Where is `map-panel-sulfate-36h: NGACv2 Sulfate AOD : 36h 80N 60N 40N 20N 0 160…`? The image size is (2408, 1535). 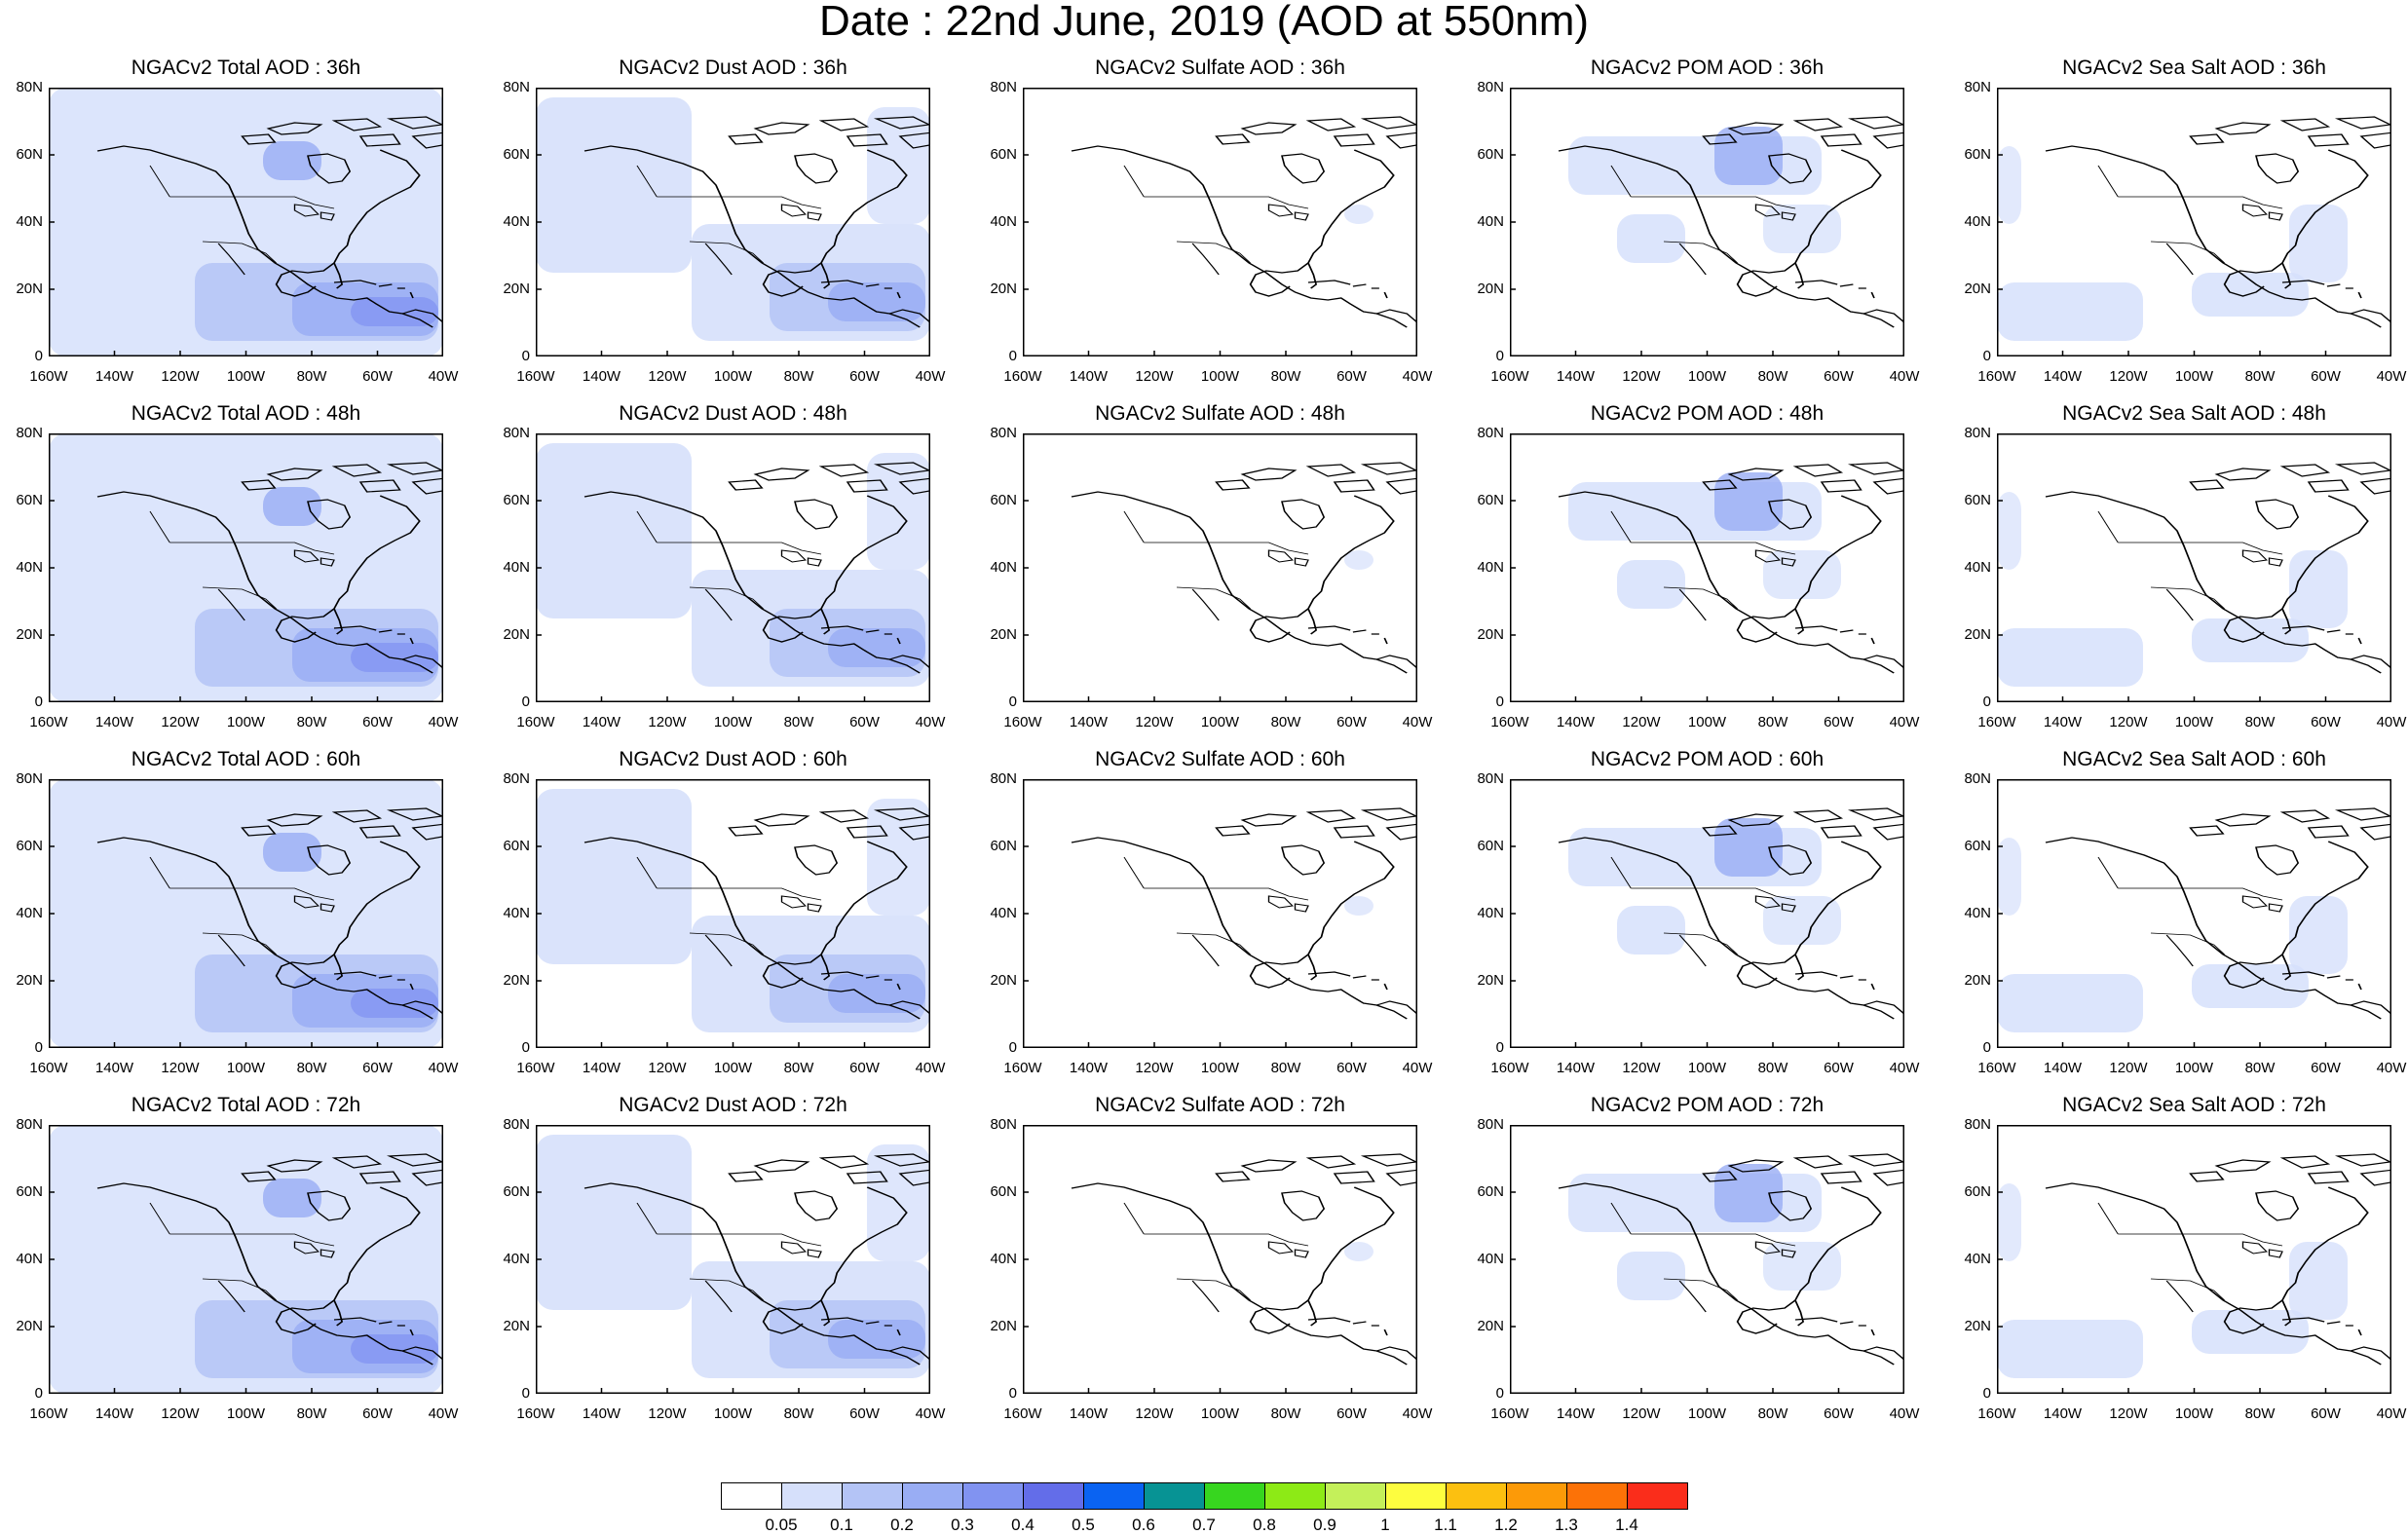
map-panel-sulfate-36h: NGACv2 Sulfate AOD : 36h 80N 60N 40N 20N 0 160… is located at coordinates (1211, 235).